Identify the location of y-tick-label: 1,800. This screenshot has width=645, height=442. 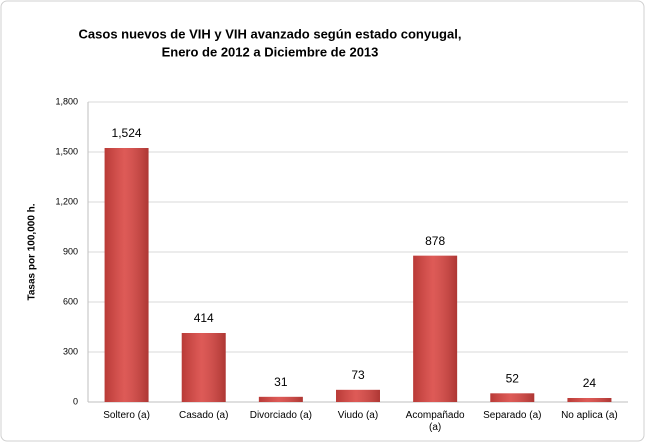
(66, 101).